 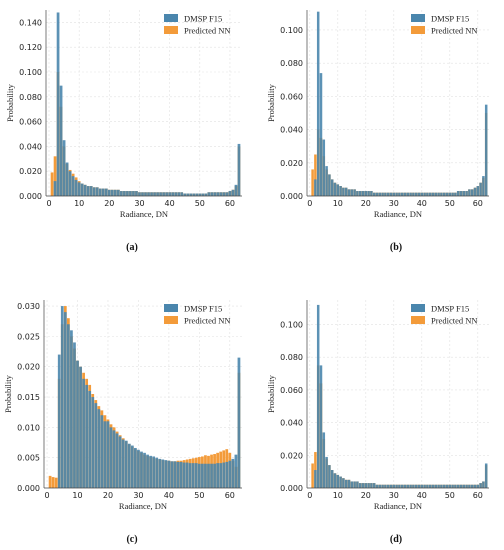 What do you see at coordinates (203, 309) in the screenshot?
I see `legend-label: DMSP F15` at bounding box center [203, 309].